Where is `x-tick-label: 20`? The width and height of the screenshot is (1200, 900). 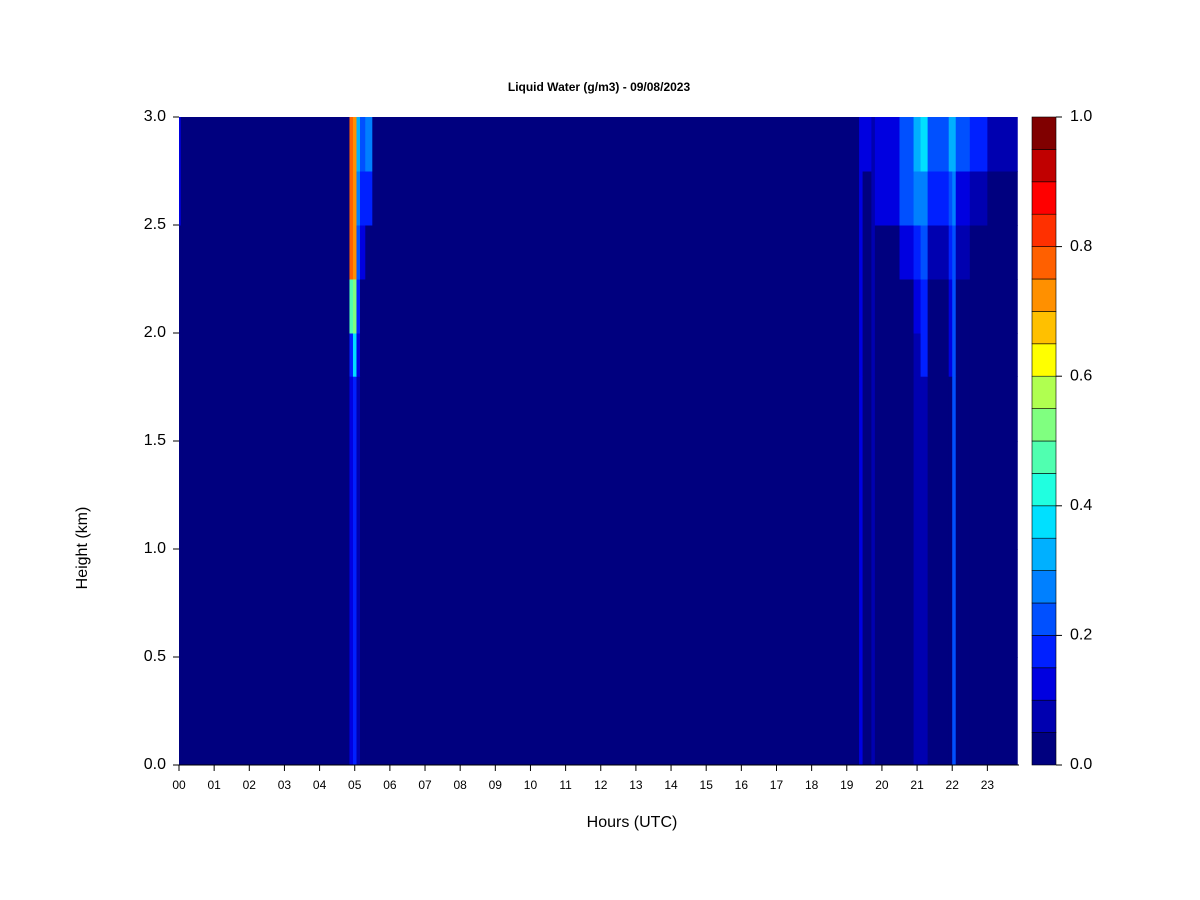
x-tick-label: 20 is located at coordinates (882, 785).